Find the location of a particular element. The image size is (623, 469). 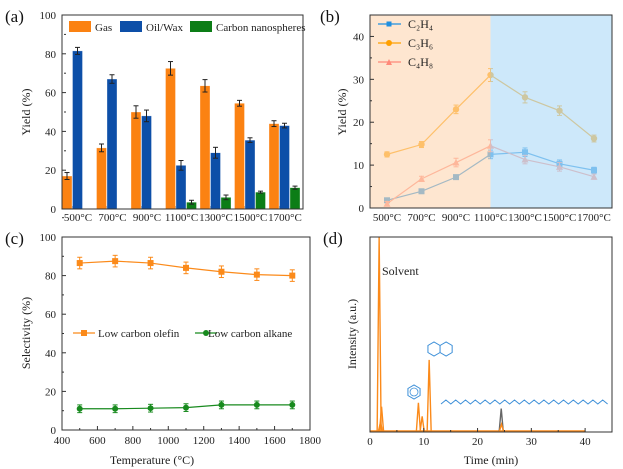

c-xtick-label: 1800 is located at coordinates (310, 441).